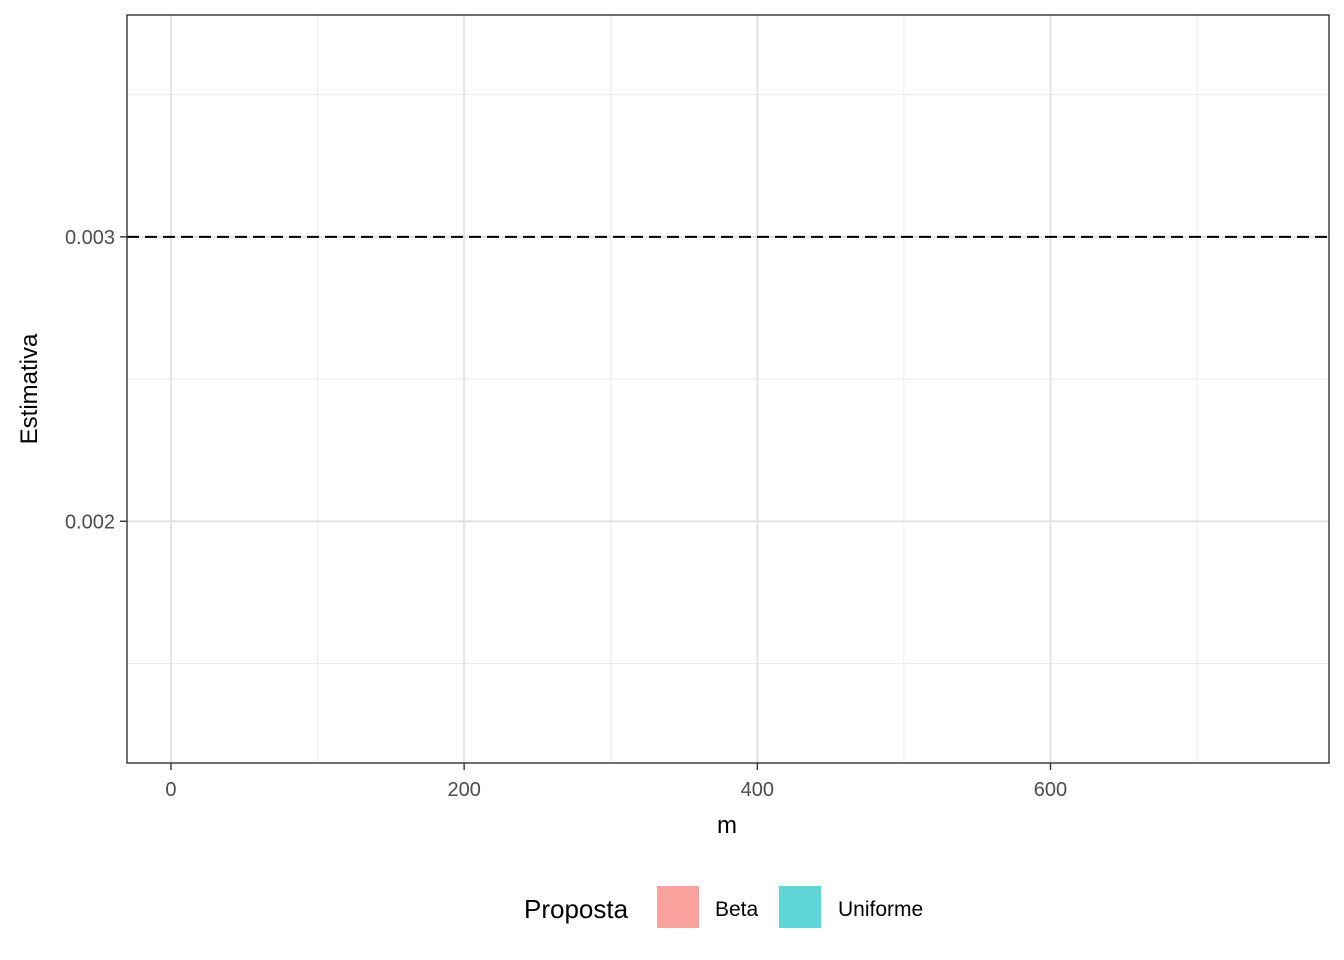 The image size is (1344, 960). I want to click on legend-label-beta: Beta, so click(737, 909).